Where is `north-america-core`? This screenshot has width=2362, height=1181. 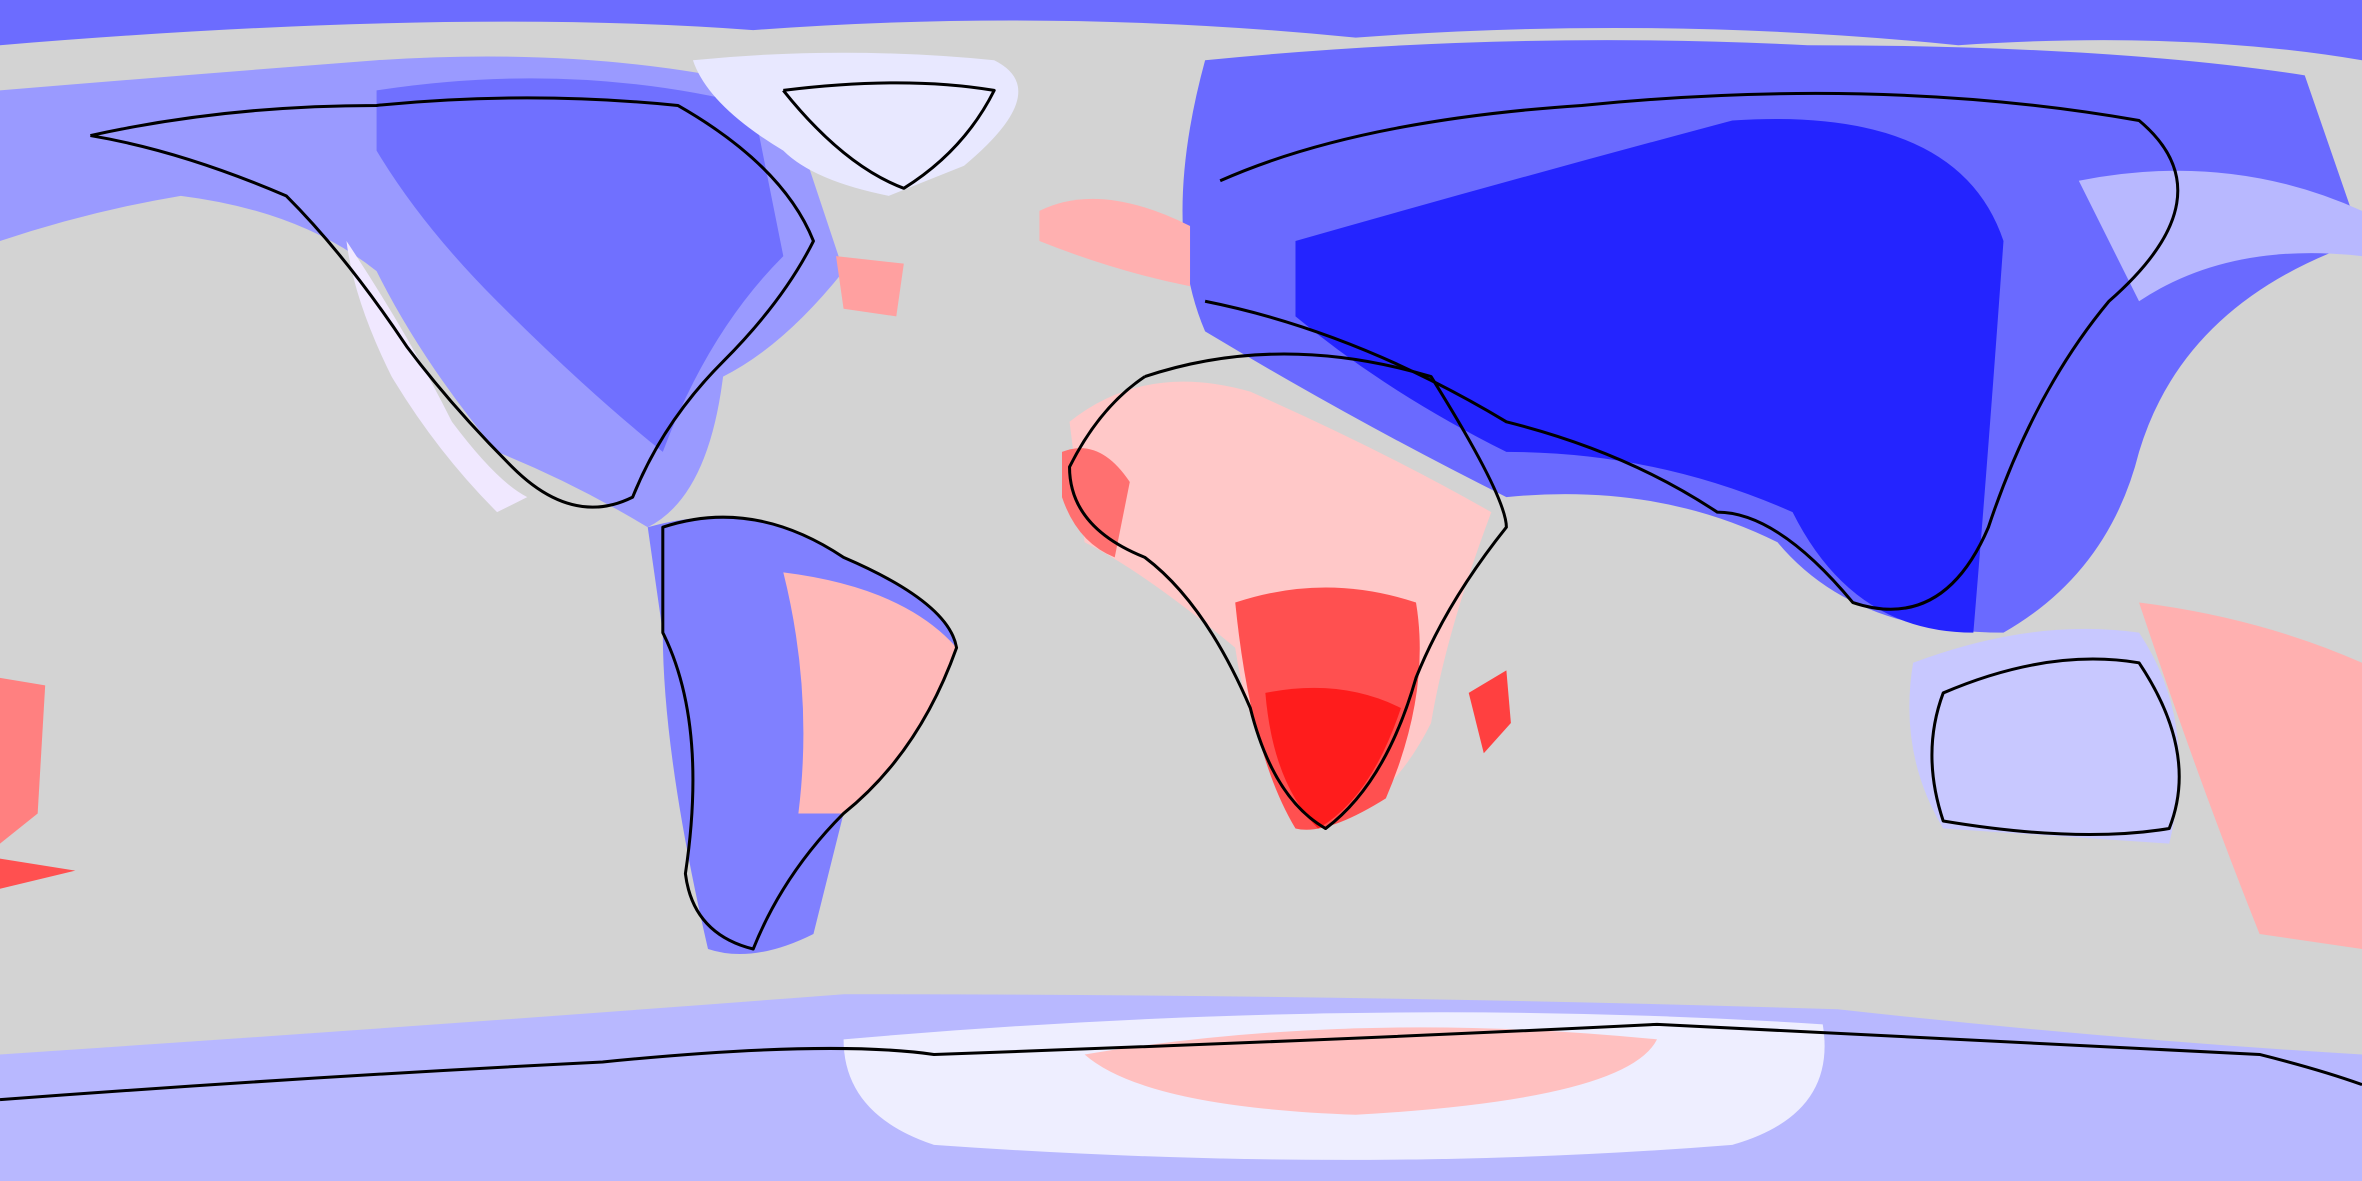
north-america-core is located at coordinates (580, 265).